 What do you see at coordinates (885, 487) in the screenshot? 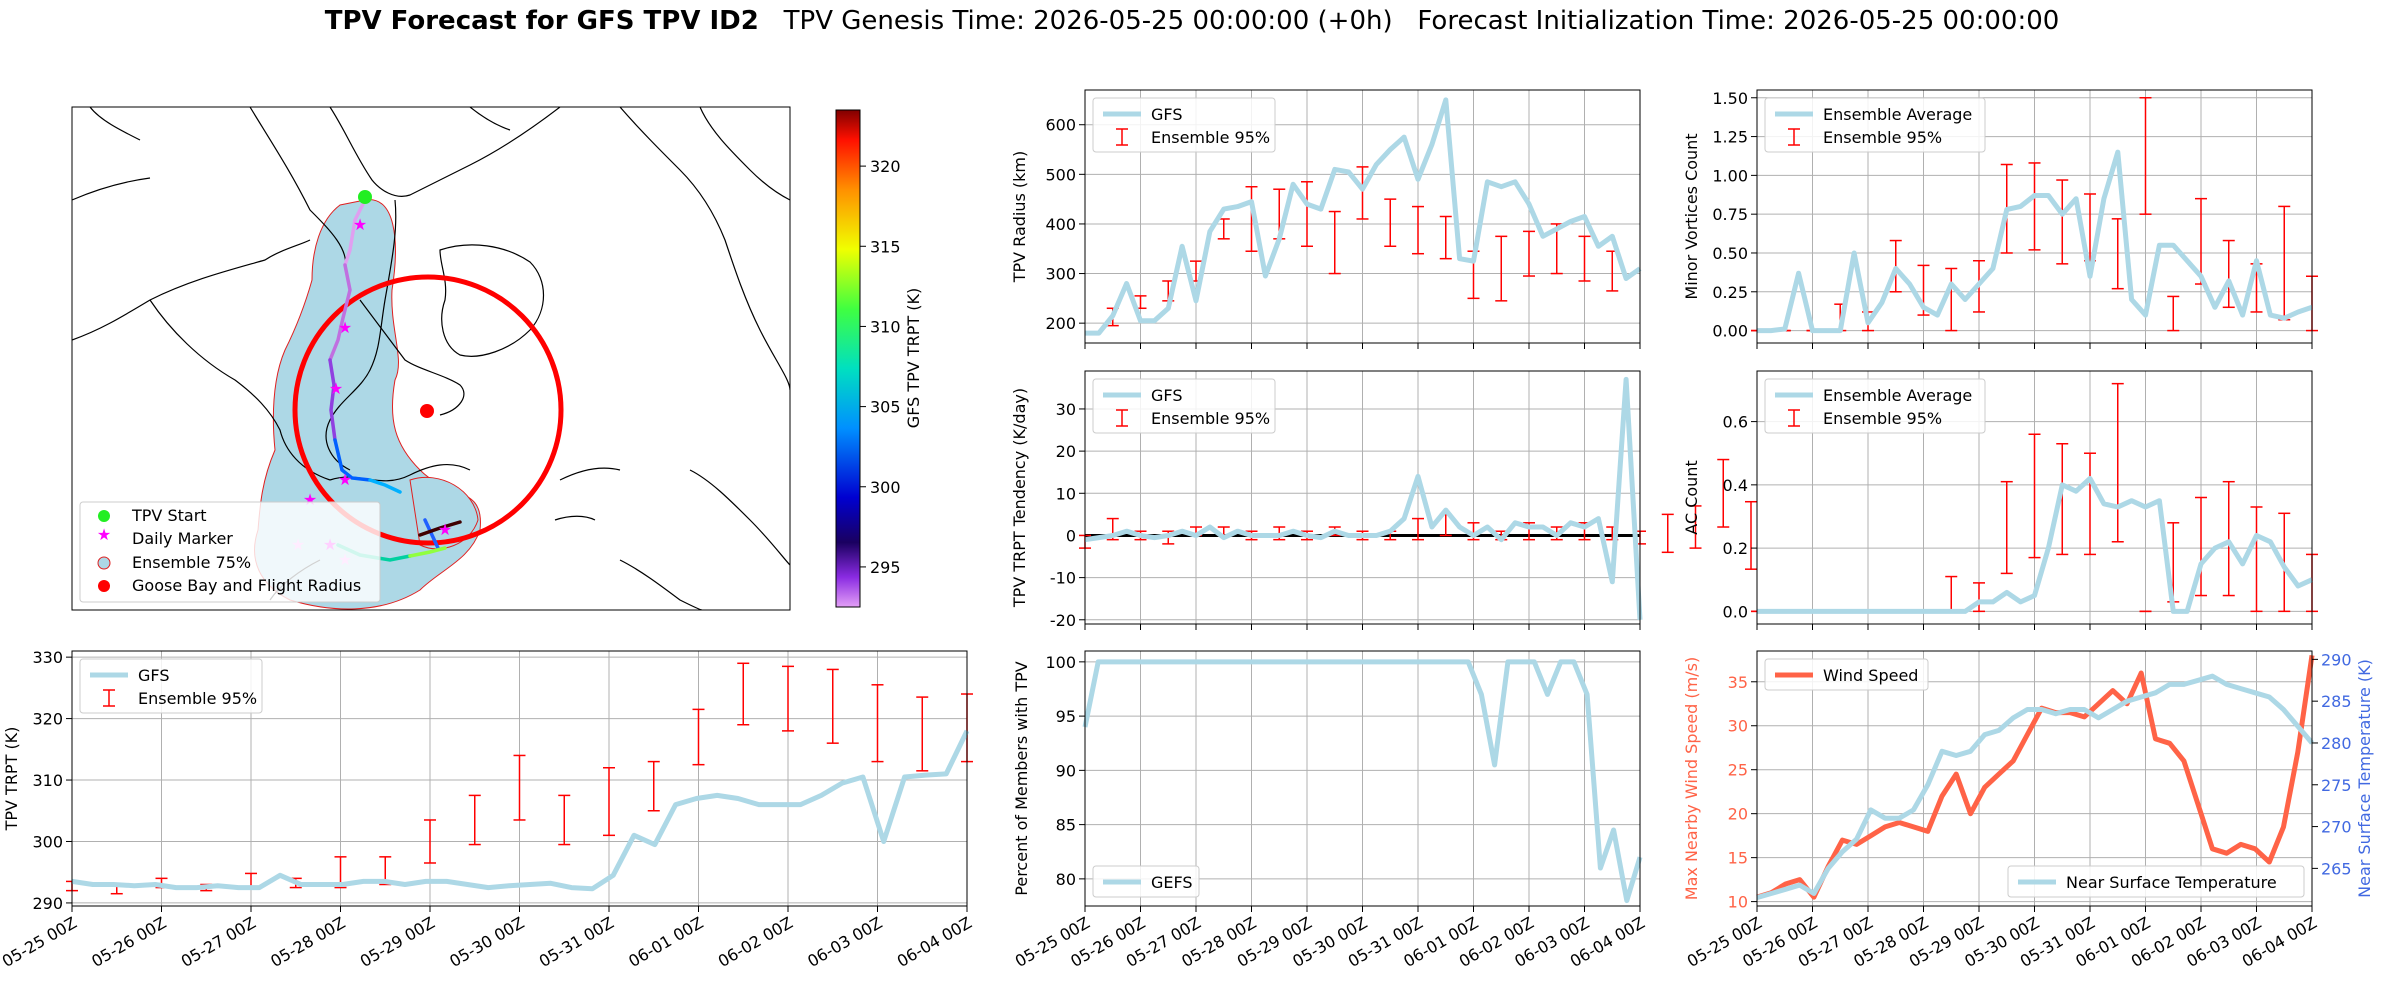
I see `colorbar-tick-label: 300` at bounding box center [885, 487].